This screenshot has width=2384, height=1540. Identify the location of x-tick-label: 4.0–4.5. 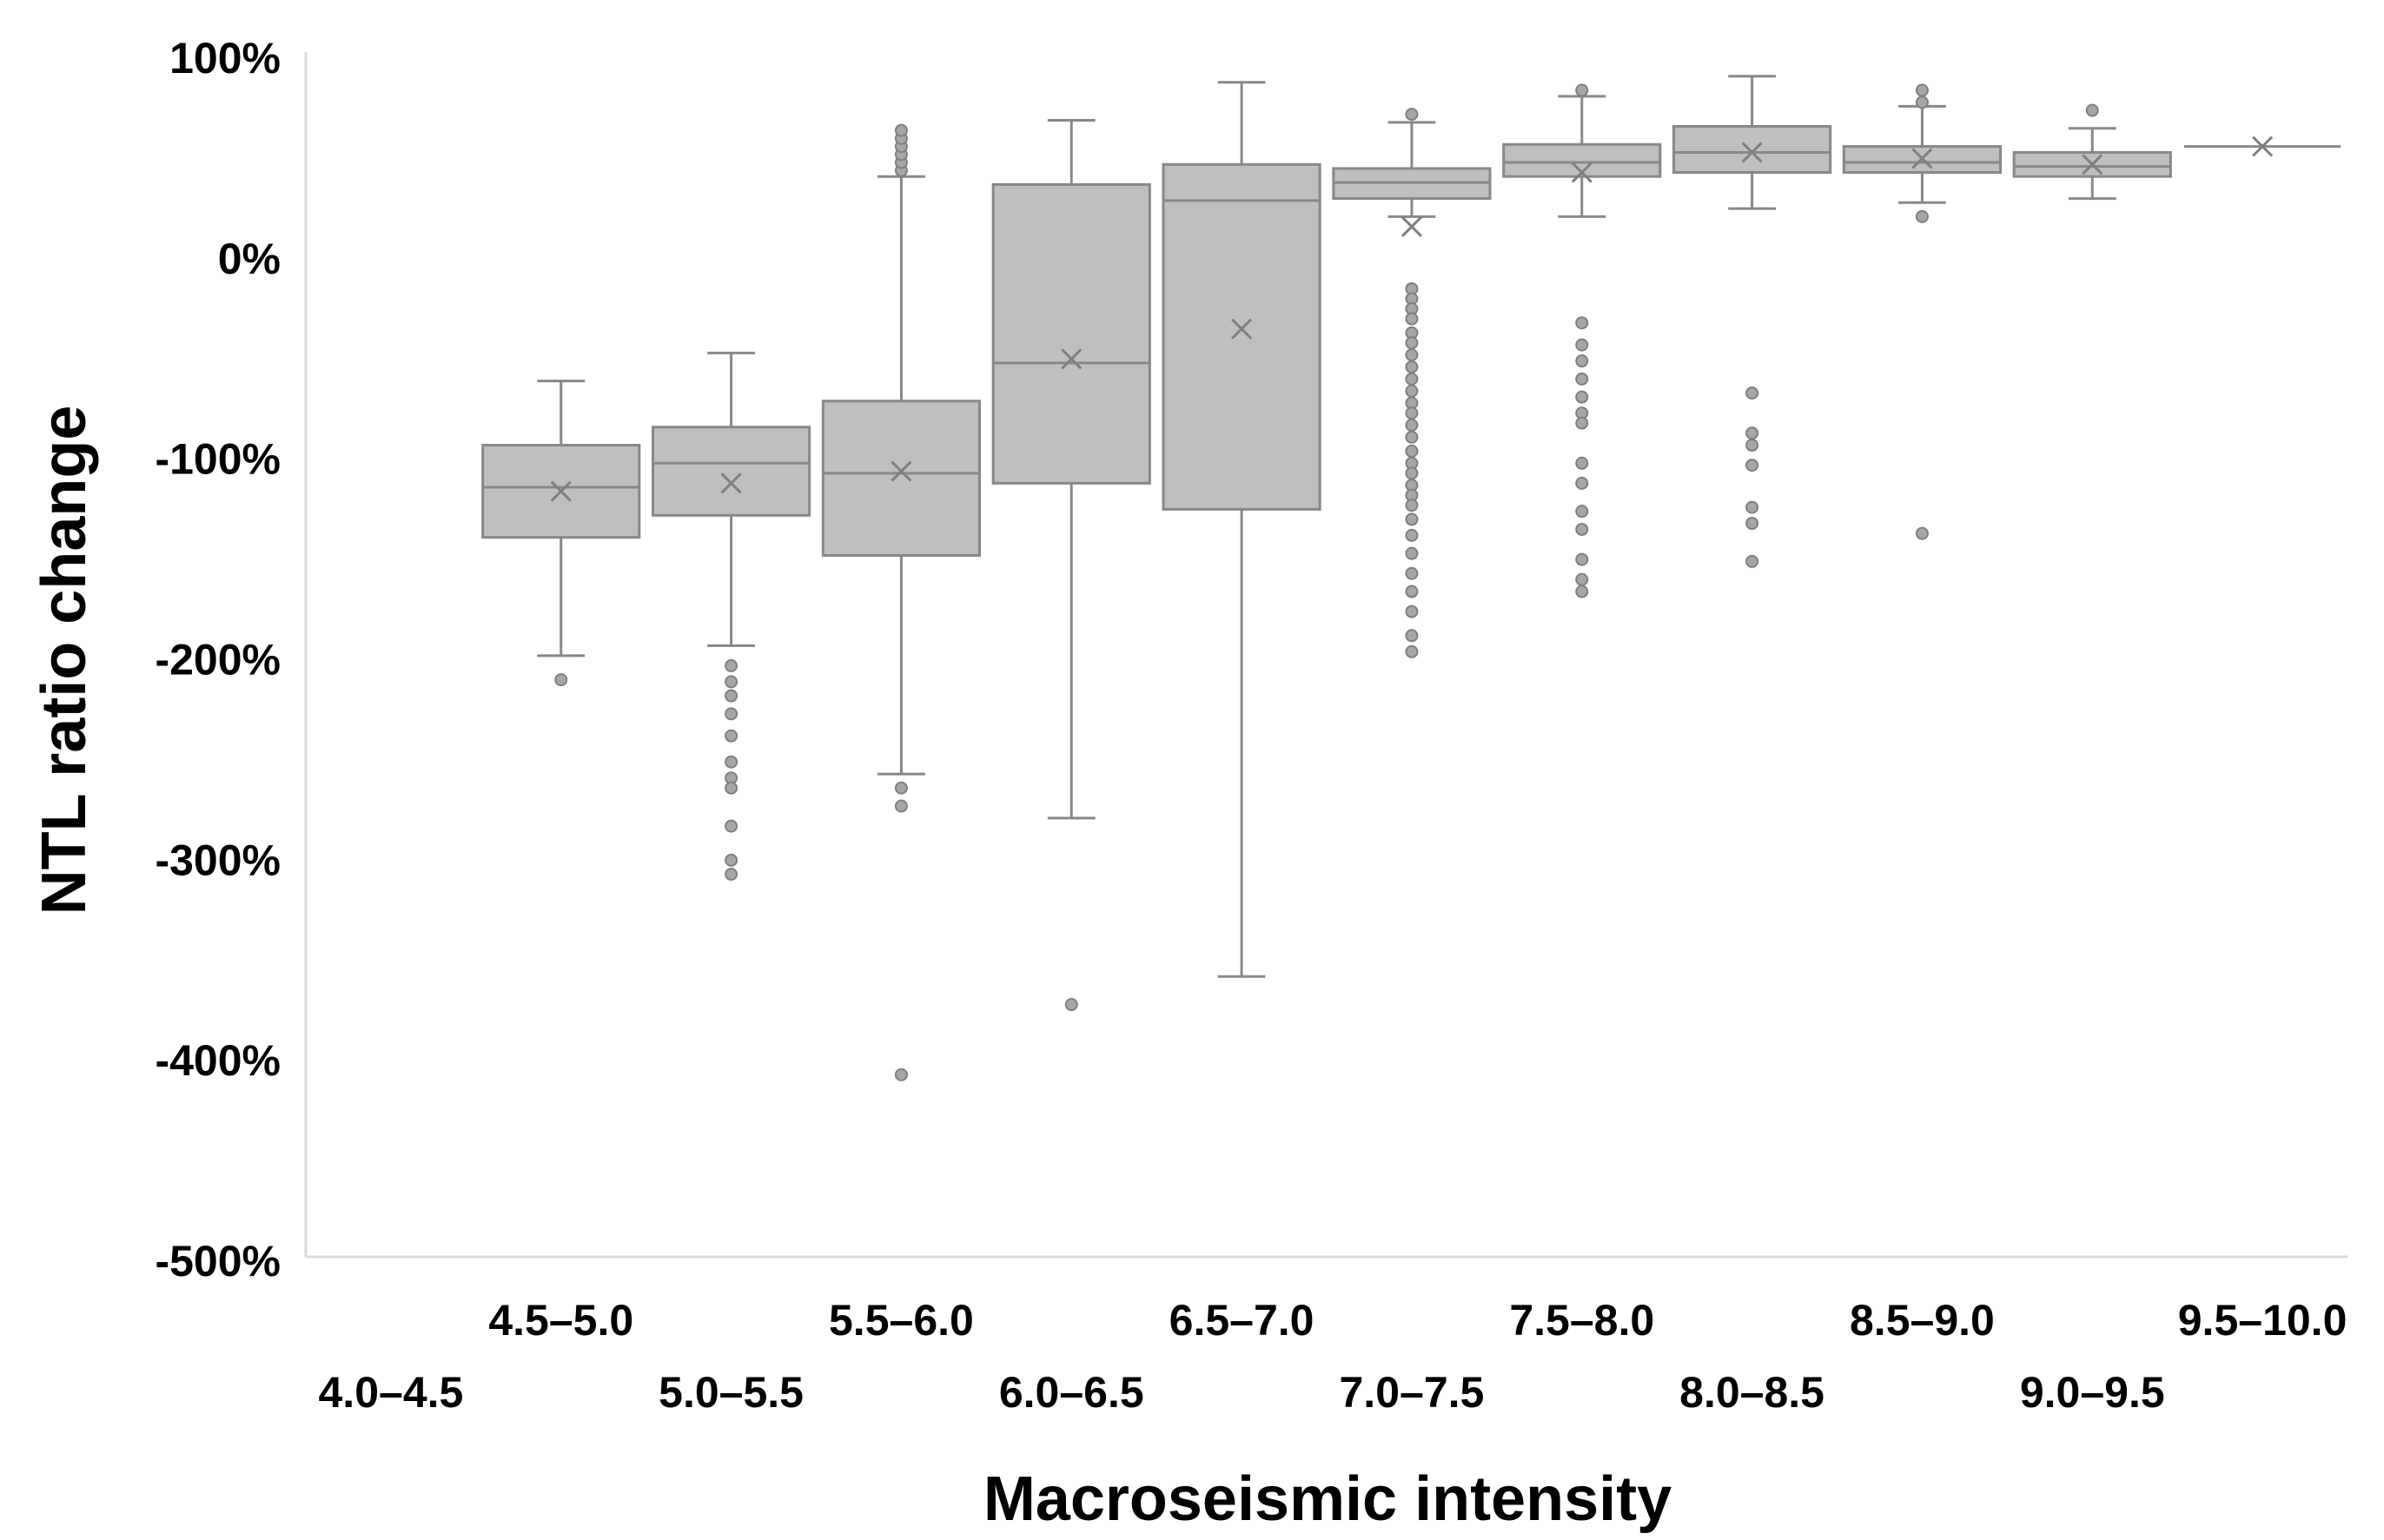
(391, 1392).